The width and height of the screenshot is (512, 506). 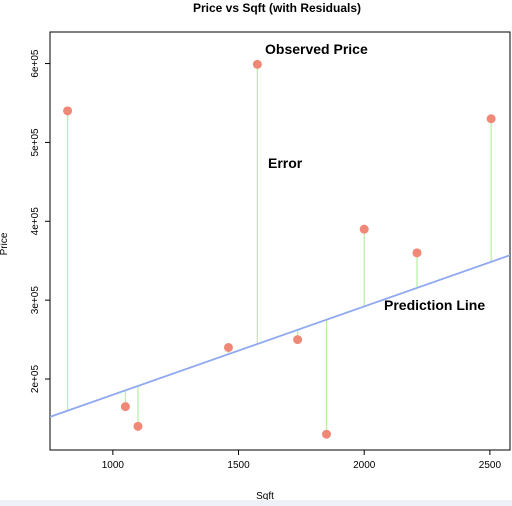 I want to click on y-axis-label: Price, so click(x=5, y=243).